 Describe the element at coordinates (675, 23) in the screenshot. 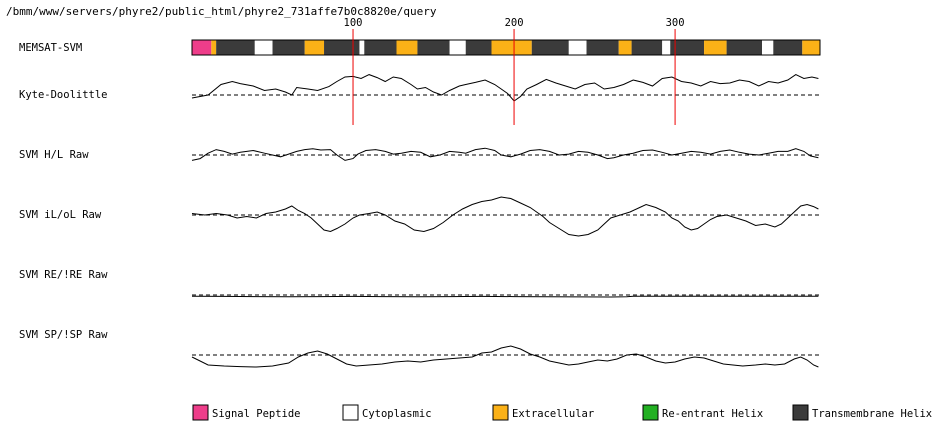

I see `ruler-tick-label: 300` at that location.